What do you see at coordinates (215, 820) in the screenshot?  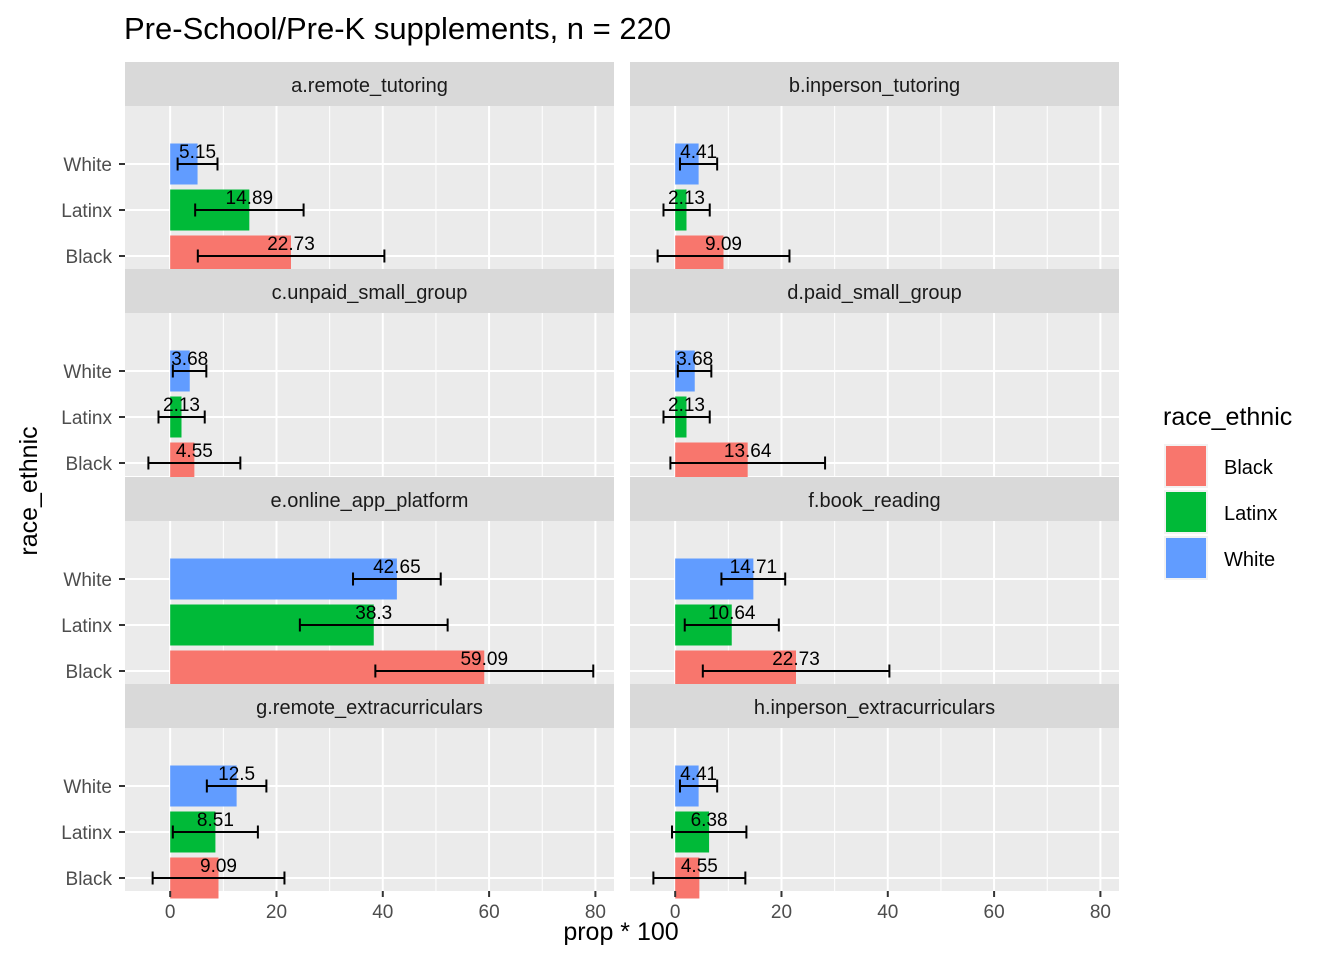 I see `bar-value-label: 8.51` at bounding box center [215, 820].